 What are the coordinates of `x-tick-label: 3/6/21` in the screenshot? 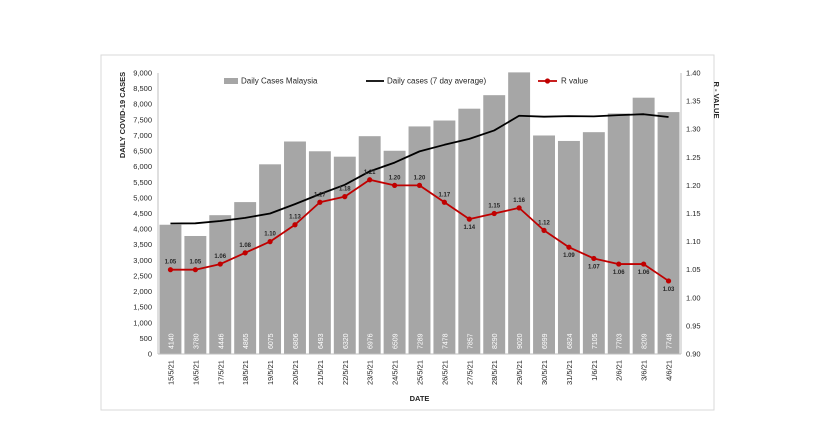 It's located at (644, 370).